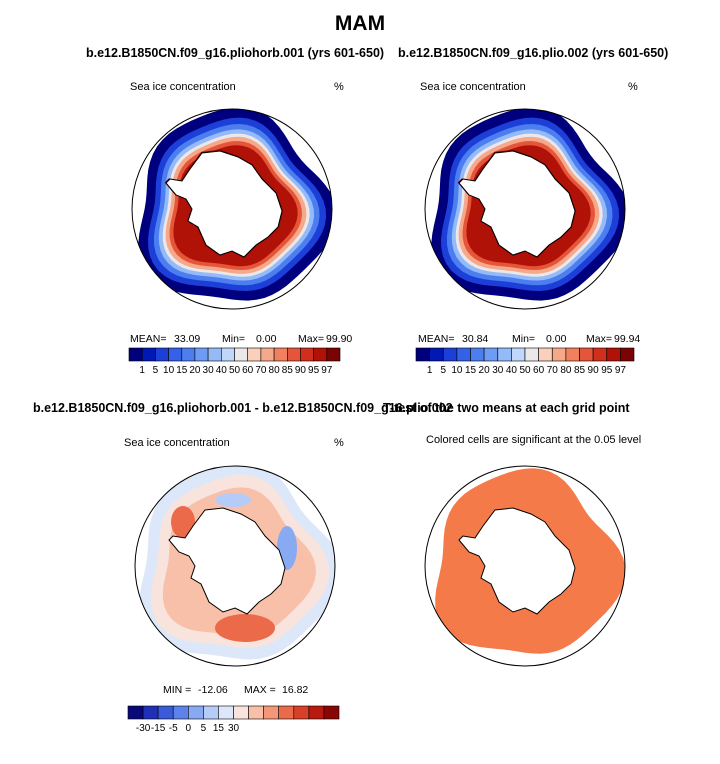 This screenshot has height=764, width=720. Describe the element at coordinates (266, 339) in the screenshot. I see `panel1-min-value: 0.00` at that location.